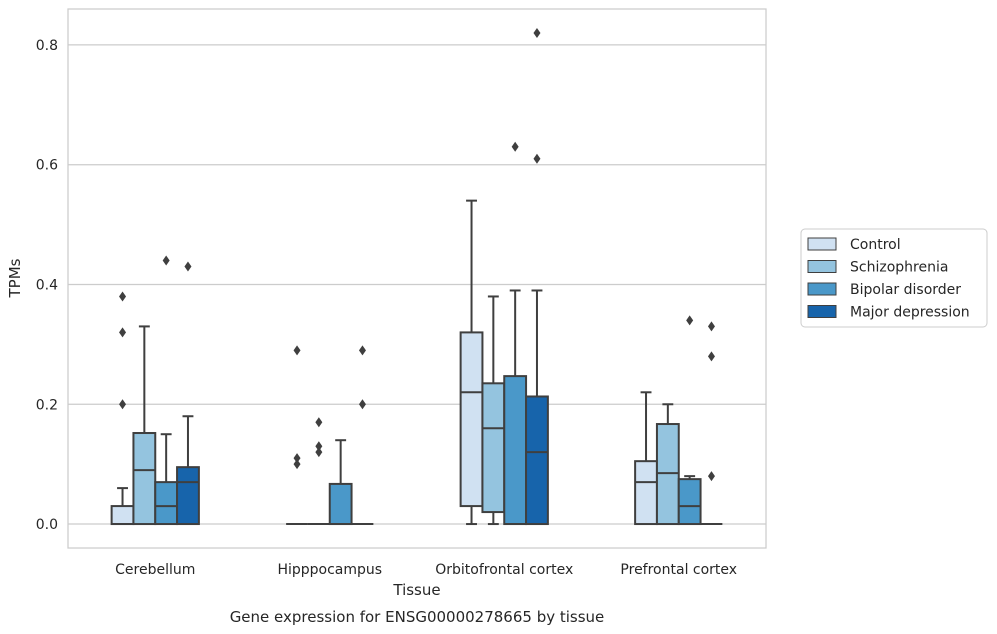 The image size is (997, 634). What do you see at coordinates (155, 570) in the screenshot?
I see `x-tick-label: Cerebellum` at bounding box center [155, 570].